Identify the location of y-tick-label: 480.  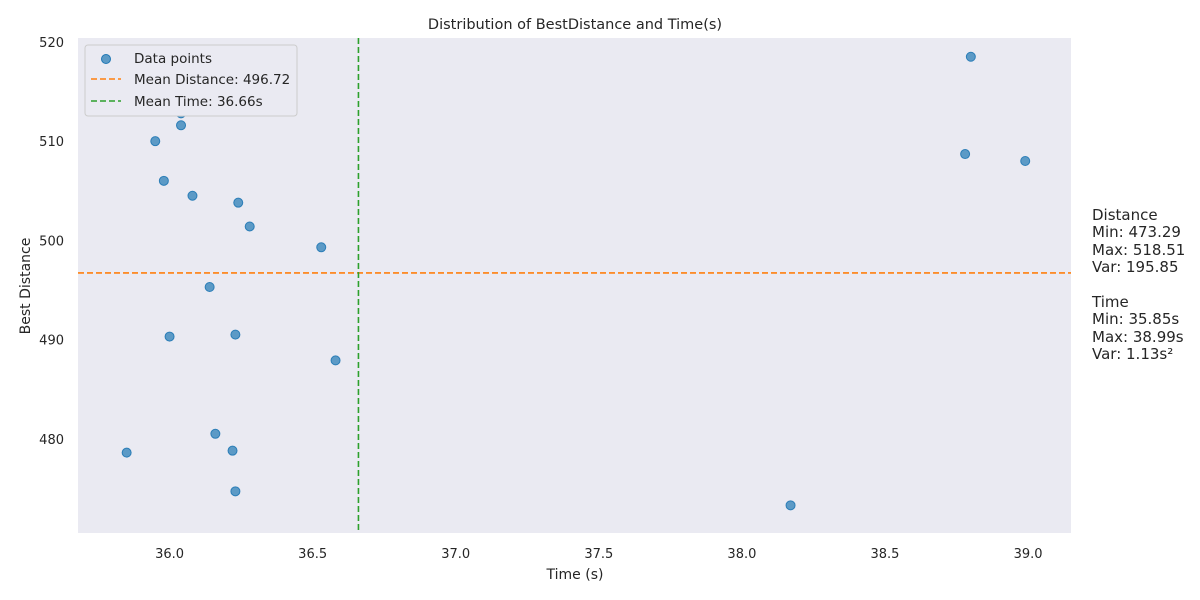
(51, 440).